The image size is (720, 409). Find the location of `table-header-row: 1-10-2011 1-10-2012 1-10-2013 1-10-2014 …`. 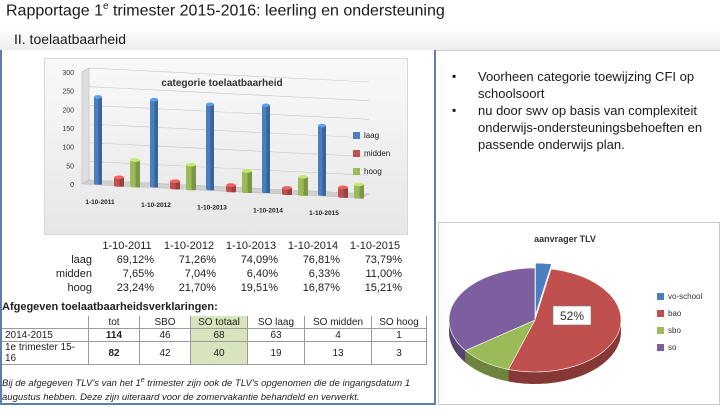

table-header-row: 1-10-2011 1-10-2012 1-10-2013 1-10-2014 … is located at coordinates (225, 246).